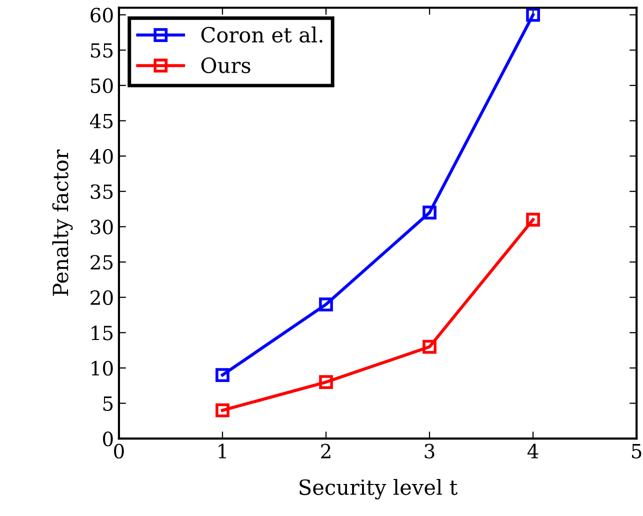 The image size is (643, 516). Describe the element at coordinates (101, 297) in the screenshot. I see `y-tick-label: 20` at that location.